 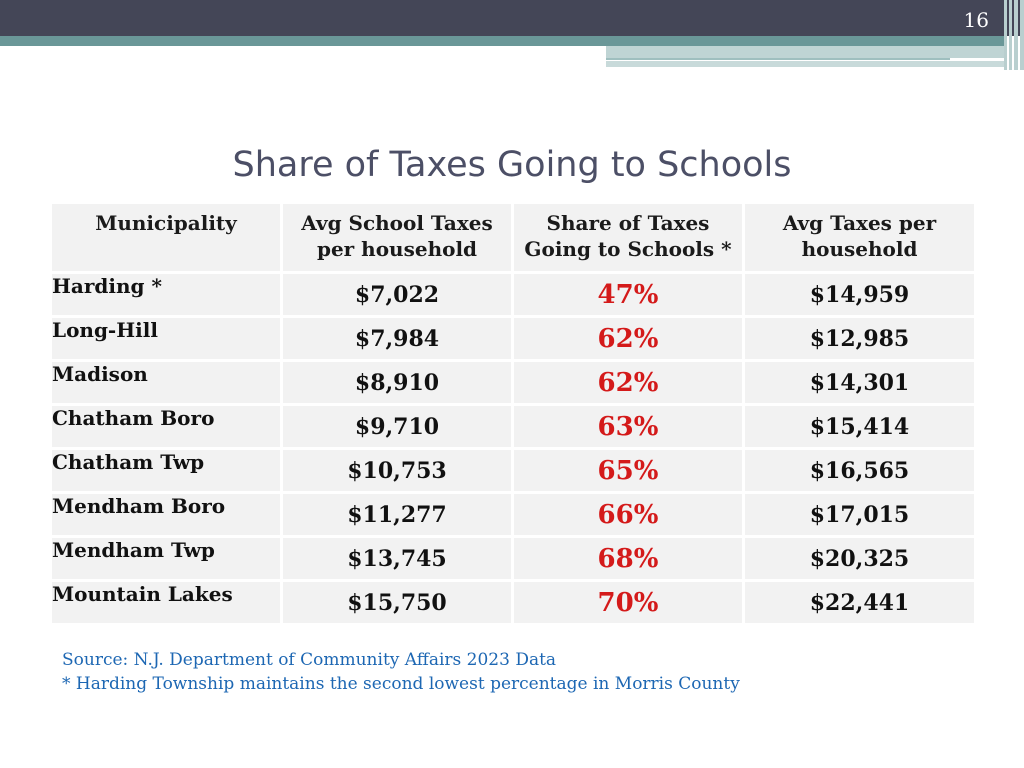 I want to click on table-row: Harding * $7,022 47% $14,959, so click(x=513, y=295).